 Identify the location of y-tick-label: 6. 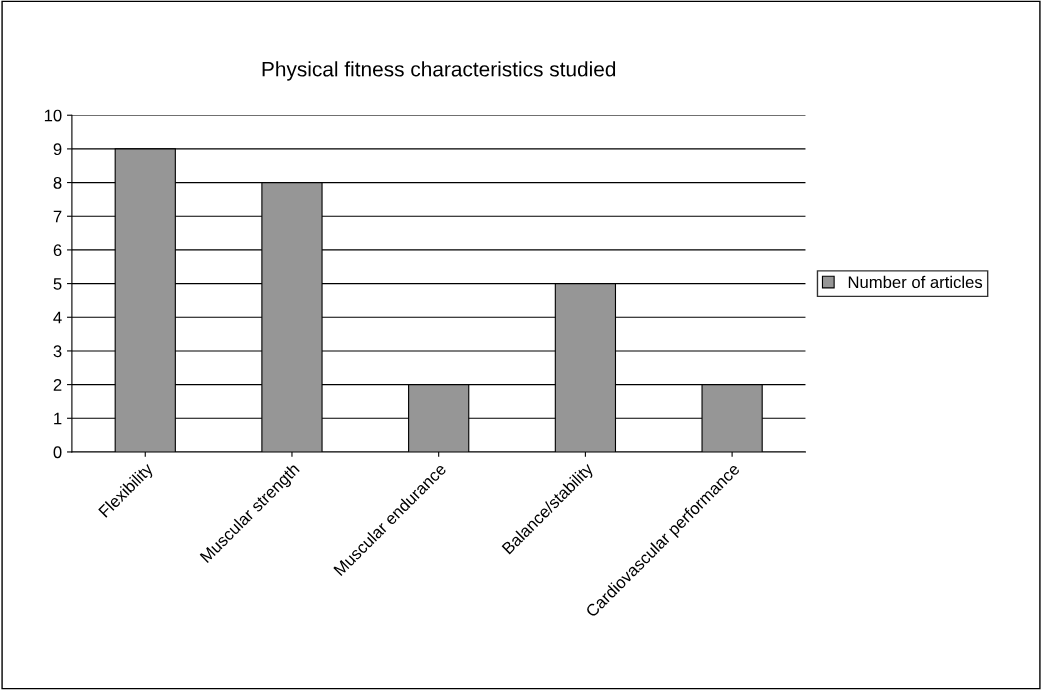
(57, 250).